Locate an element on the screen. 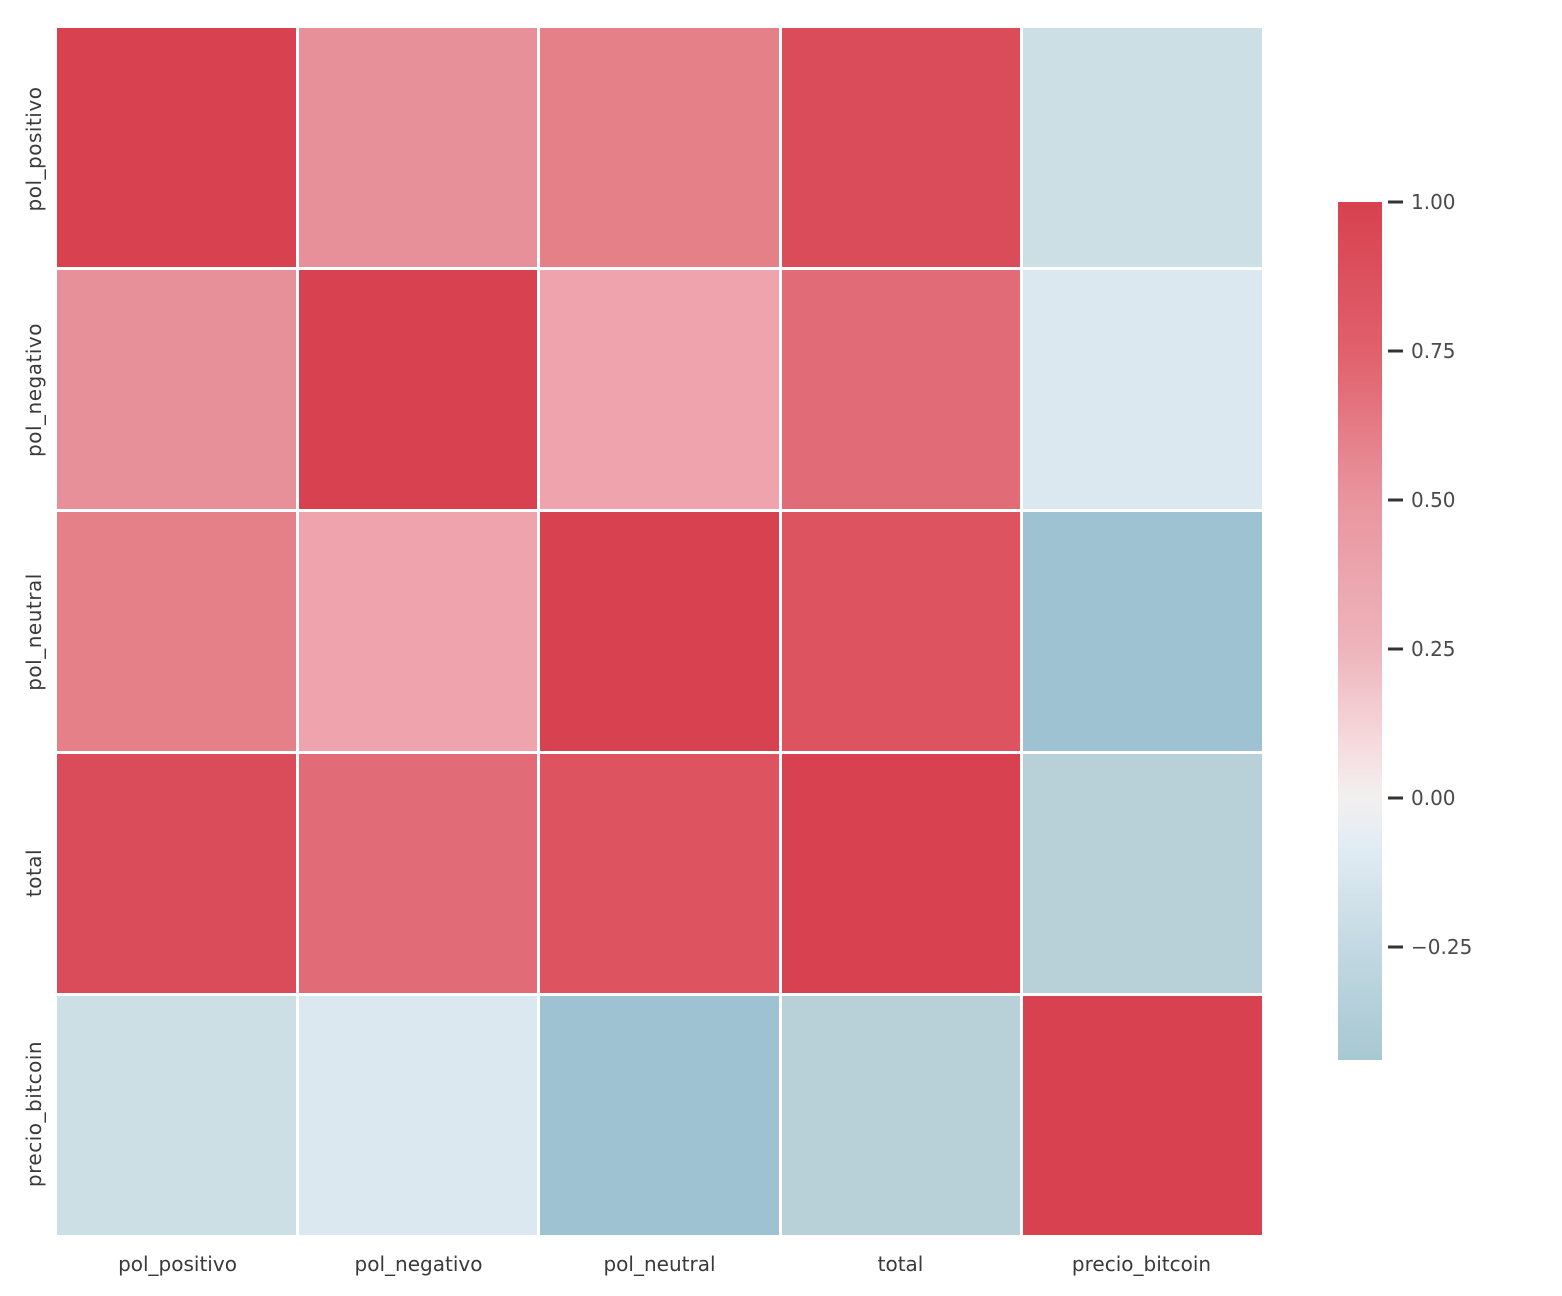 This screenshot has height=1296, width=1562. x-tick-label: total is located at coordinates (900, 1264).